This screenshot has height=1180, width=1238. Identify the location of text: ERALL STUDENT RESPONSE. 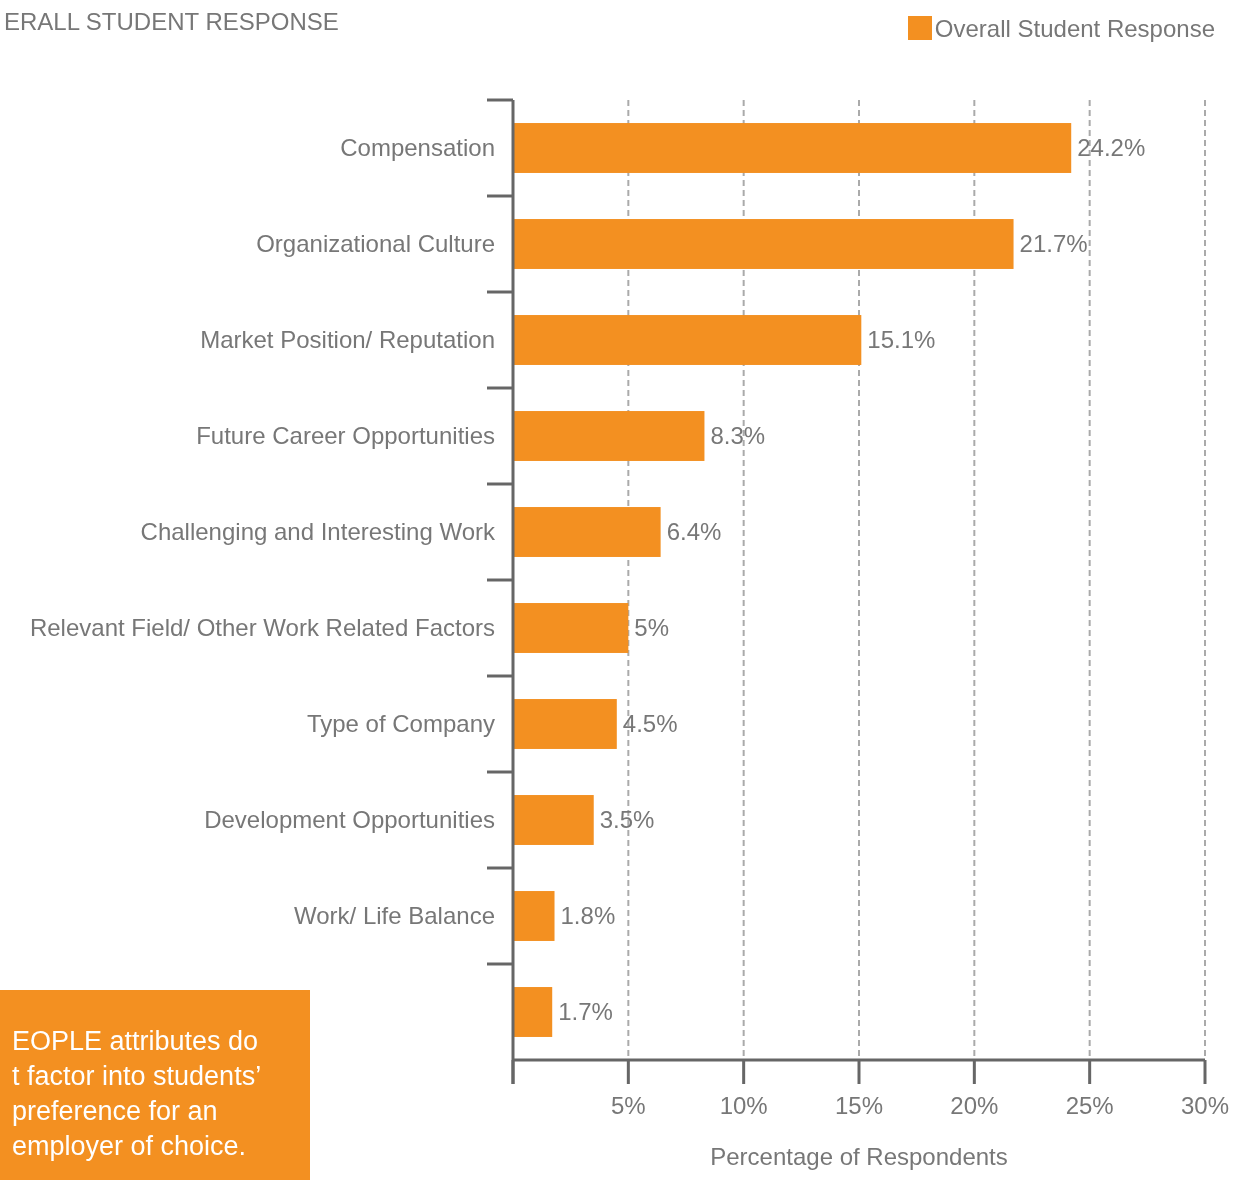
(171, 21).